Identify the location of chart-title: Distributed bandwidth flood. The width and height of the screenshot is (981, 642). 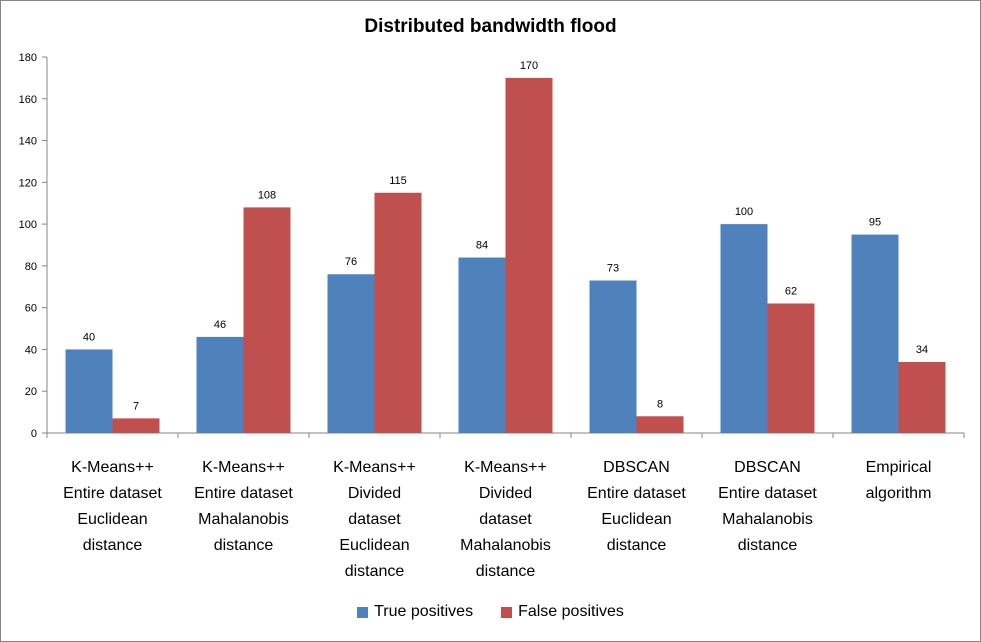
(490, 26).